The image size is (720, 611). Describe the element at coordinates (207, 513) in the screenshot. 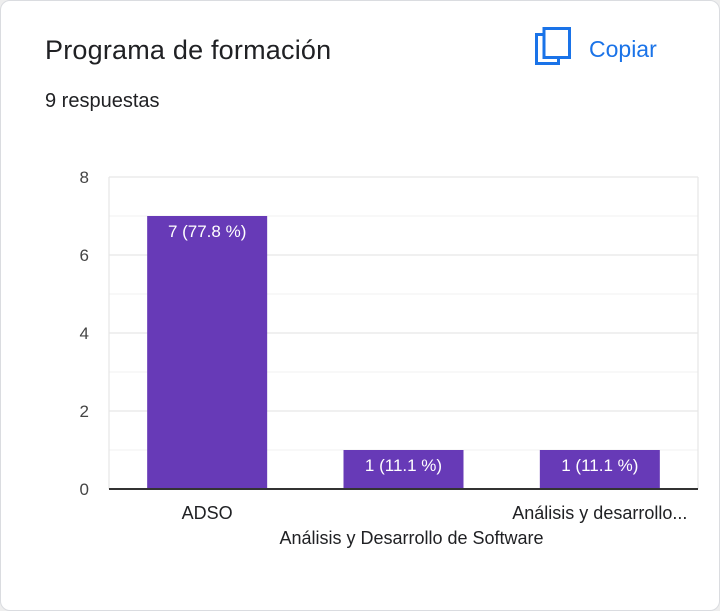

I see `x-category-label: ADSO` at that location.